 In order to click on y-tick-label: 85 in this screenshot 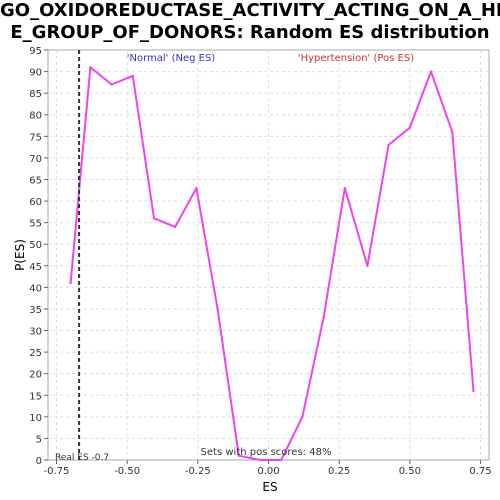, I will do `click(35, 94)`.